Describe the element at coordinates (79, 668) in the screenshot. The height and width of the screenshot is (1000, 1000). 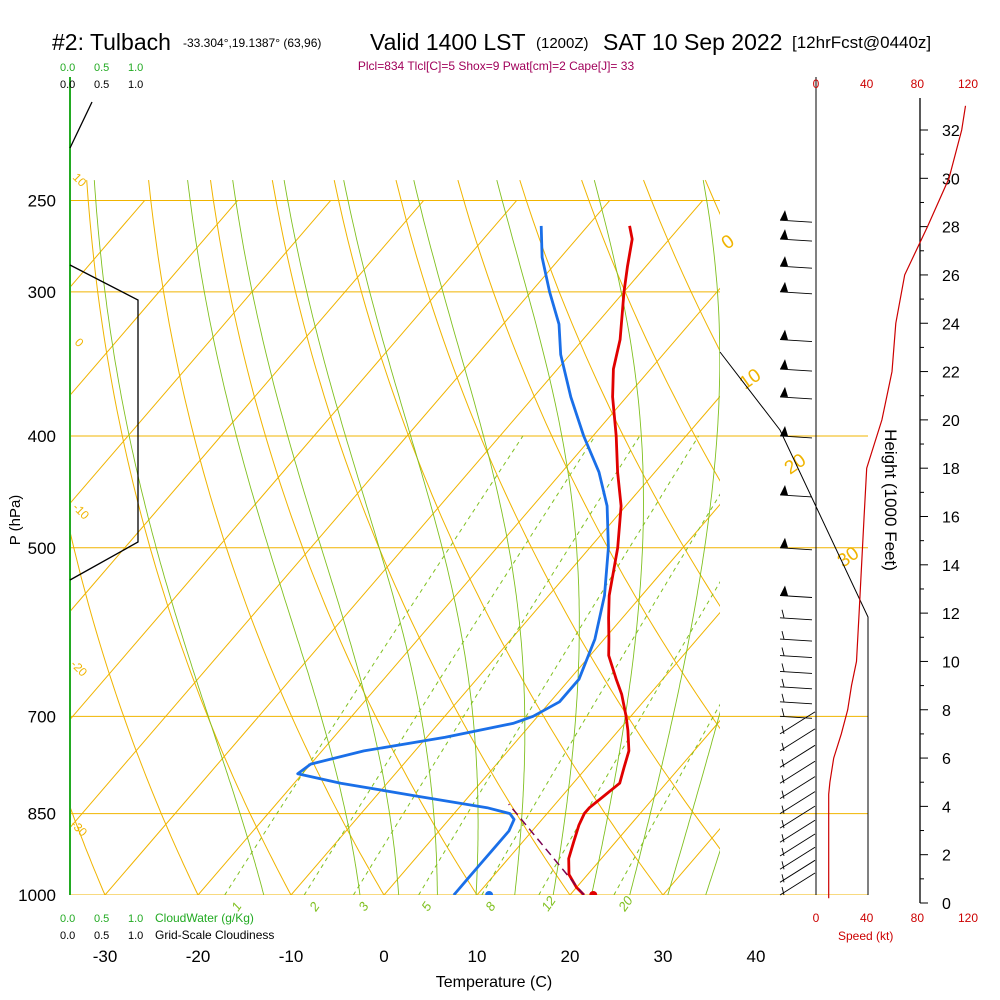
I see `dry-adiabat-label: -20` at that location.